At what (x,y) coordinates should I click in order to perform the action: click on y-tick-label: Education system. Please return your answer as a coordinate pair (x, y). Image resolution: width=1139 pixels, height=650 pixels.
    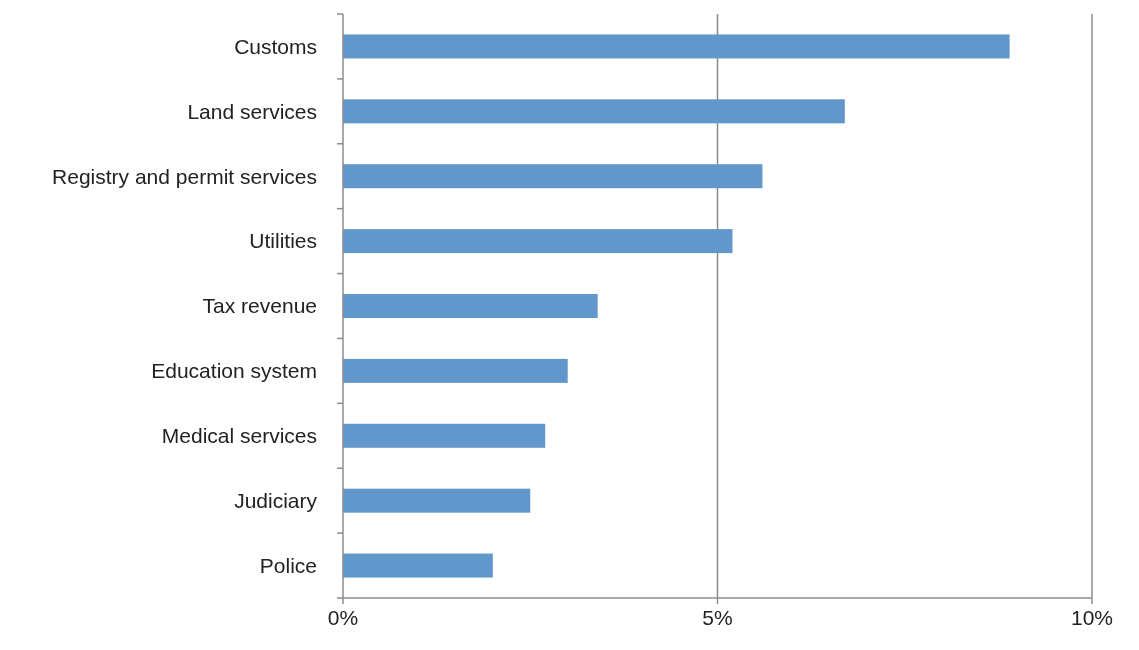
    Looking at the image, I should click on (234, 371).